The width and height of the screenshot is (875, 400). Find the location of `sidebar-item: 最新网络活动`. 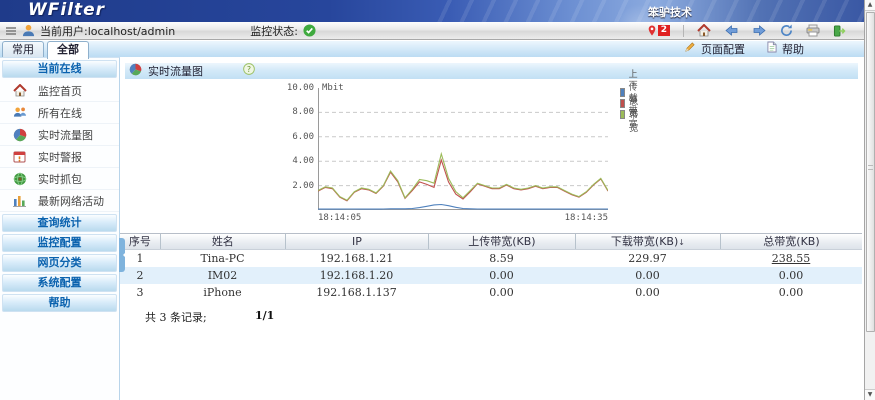

sidebar-item: 最新网络活动 is located at coordinates (59, 201).